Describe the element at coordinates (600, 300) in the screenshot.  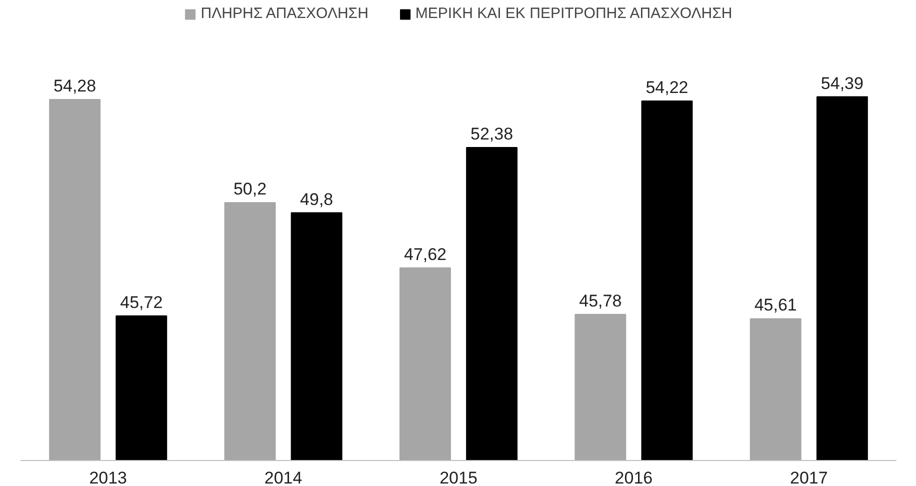
I see `data-label: 45,78` at that location.